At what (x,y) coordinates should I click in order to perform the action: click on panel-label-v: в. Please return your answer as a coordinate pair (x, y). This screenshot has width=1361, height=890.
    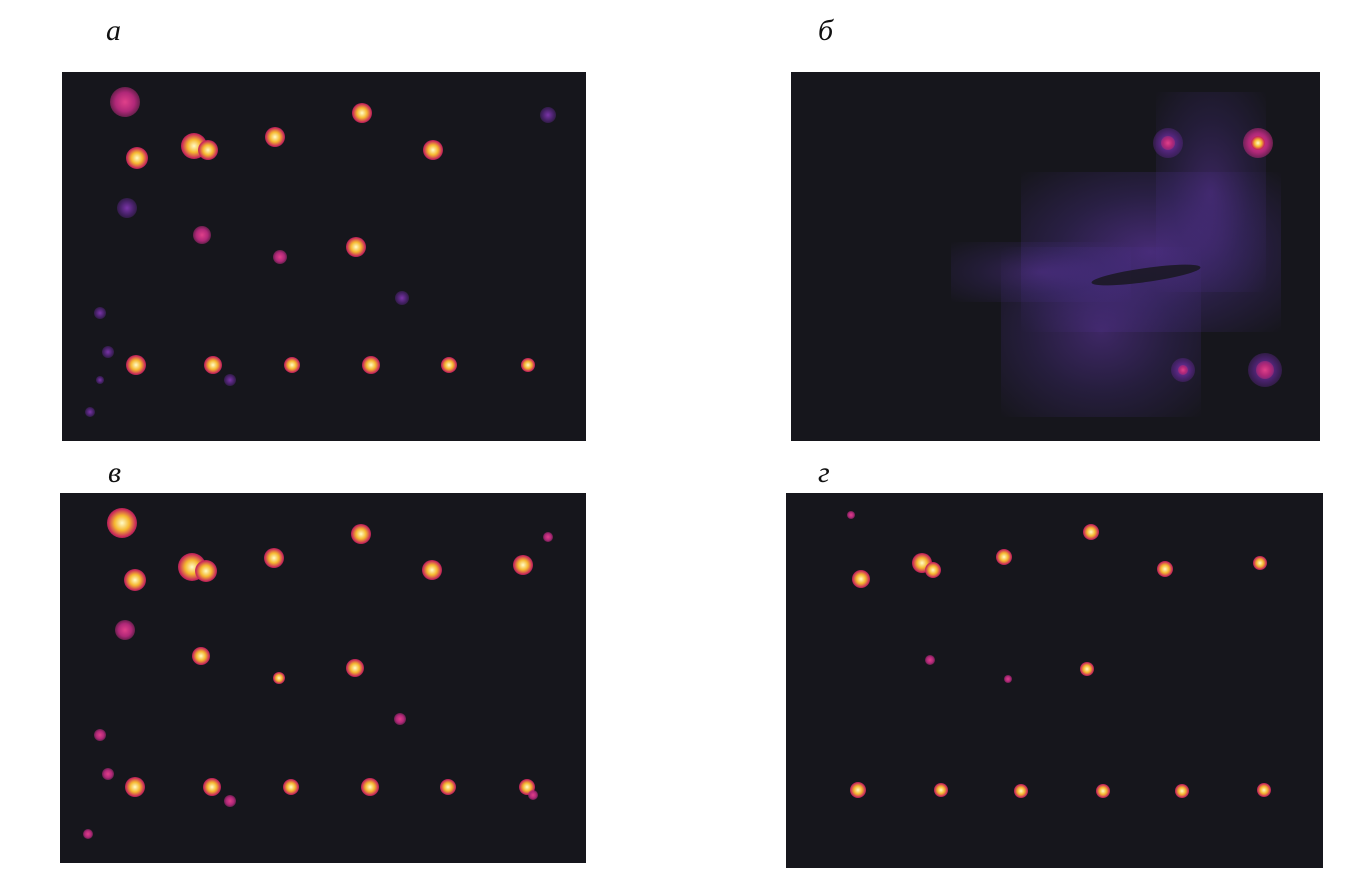
    Looking at the image, I should click on (115, 472).